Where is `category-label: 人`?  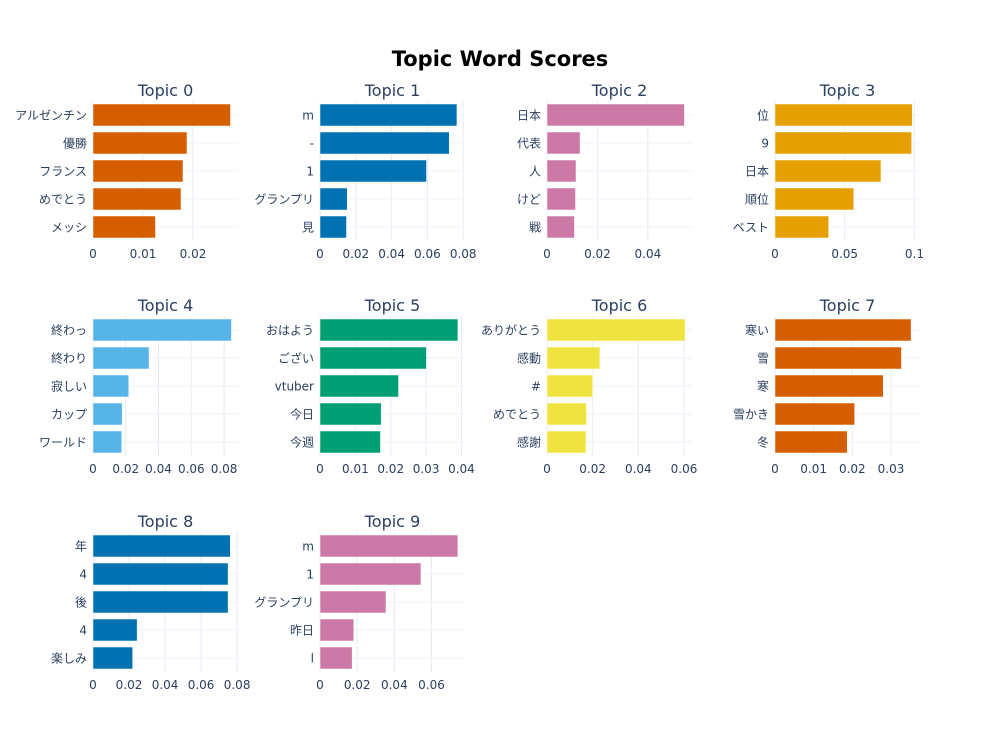 category-label: 人 is located at coordinates (535, 172).